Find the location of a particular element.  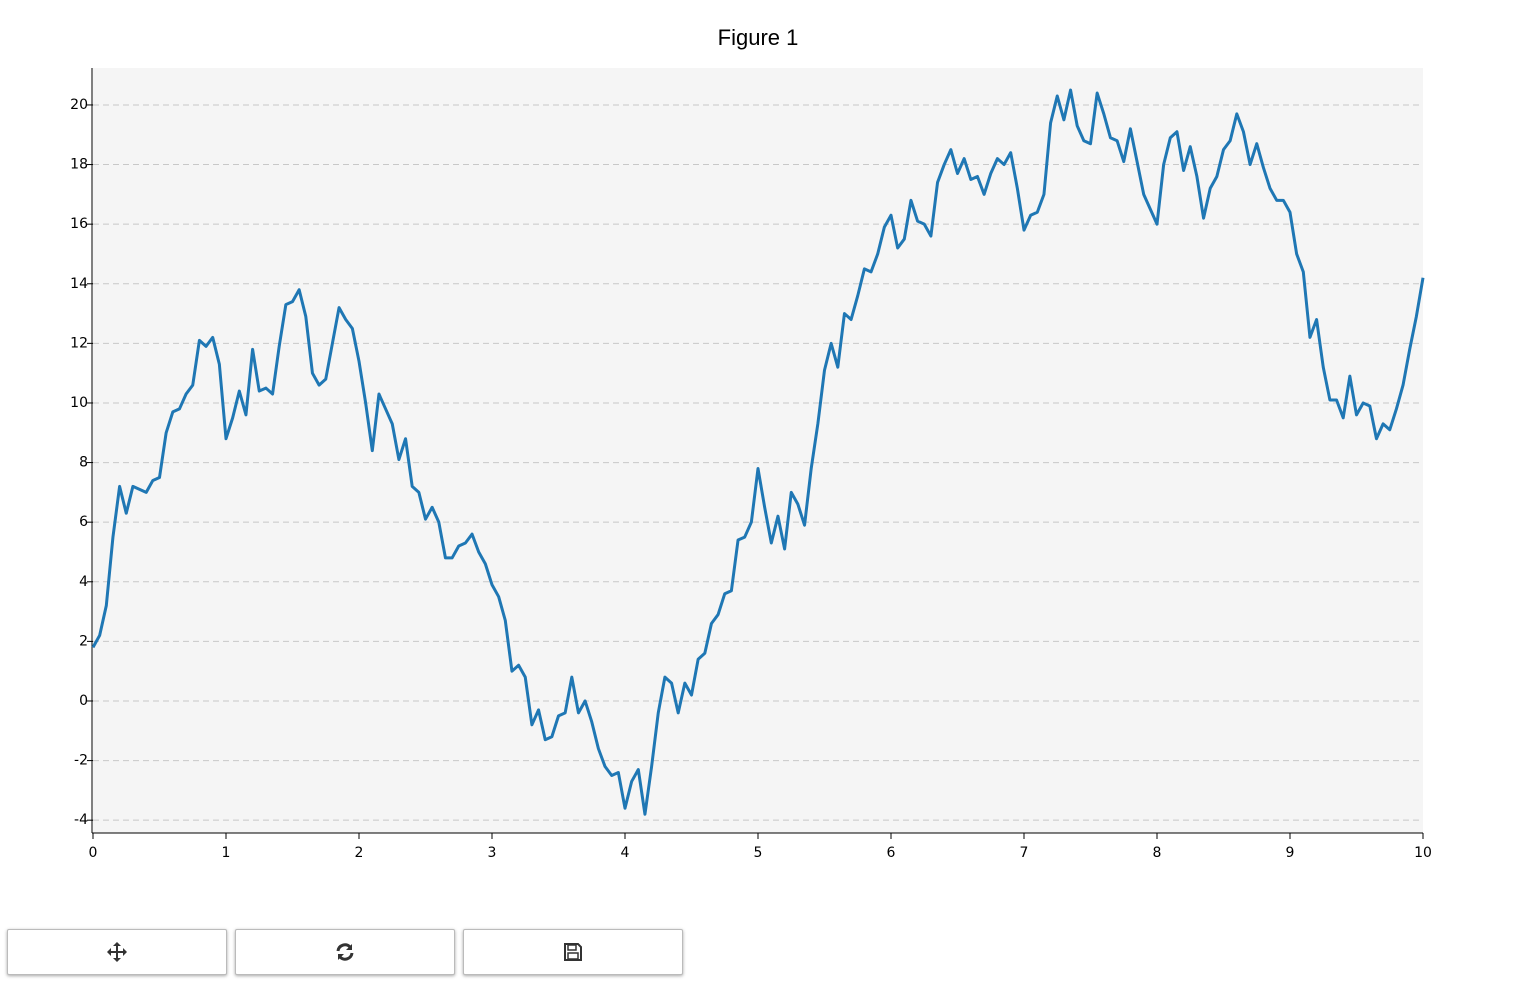

y-tick-label: 4 is located at coordinates (83, 582).